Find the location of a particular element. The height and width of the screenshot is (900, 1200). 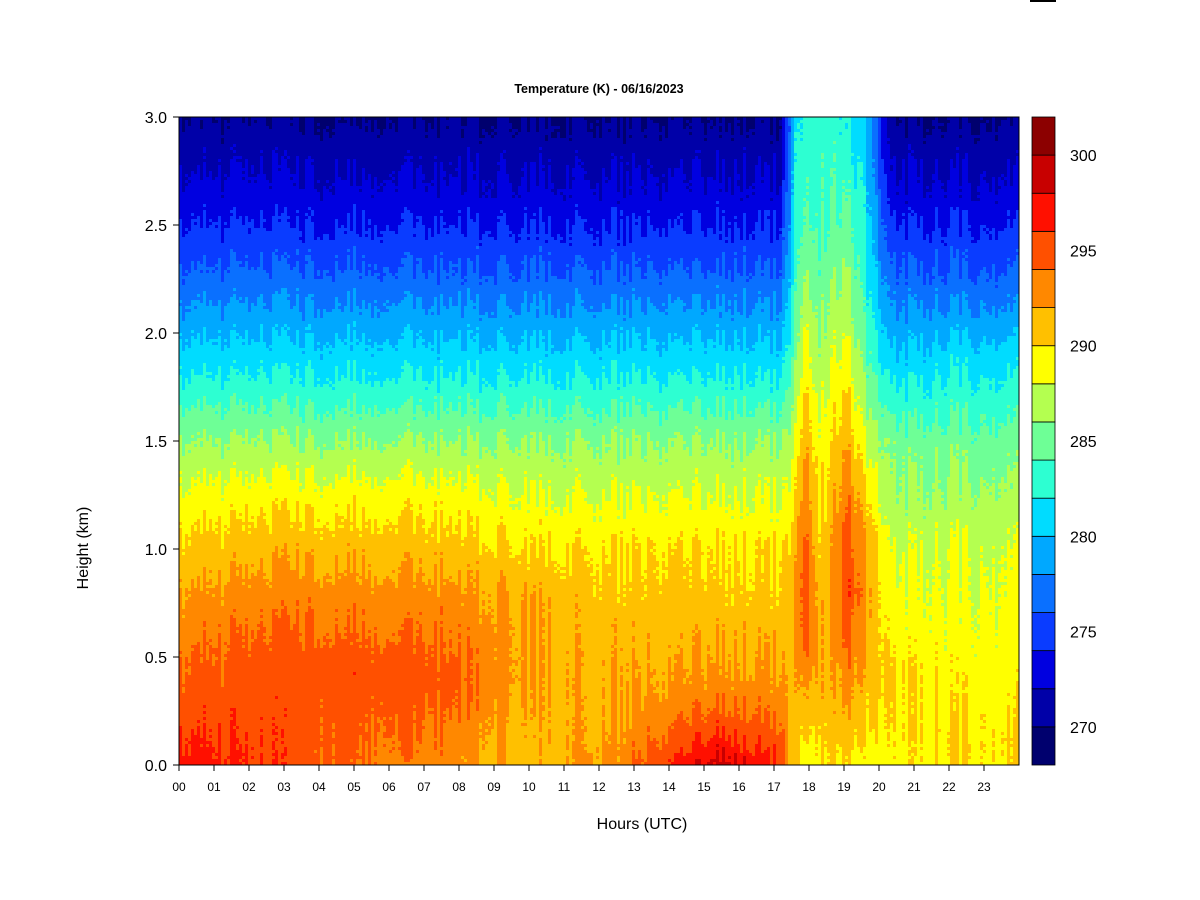

x-tick-label: 02 is located at coordinates (249, 787).